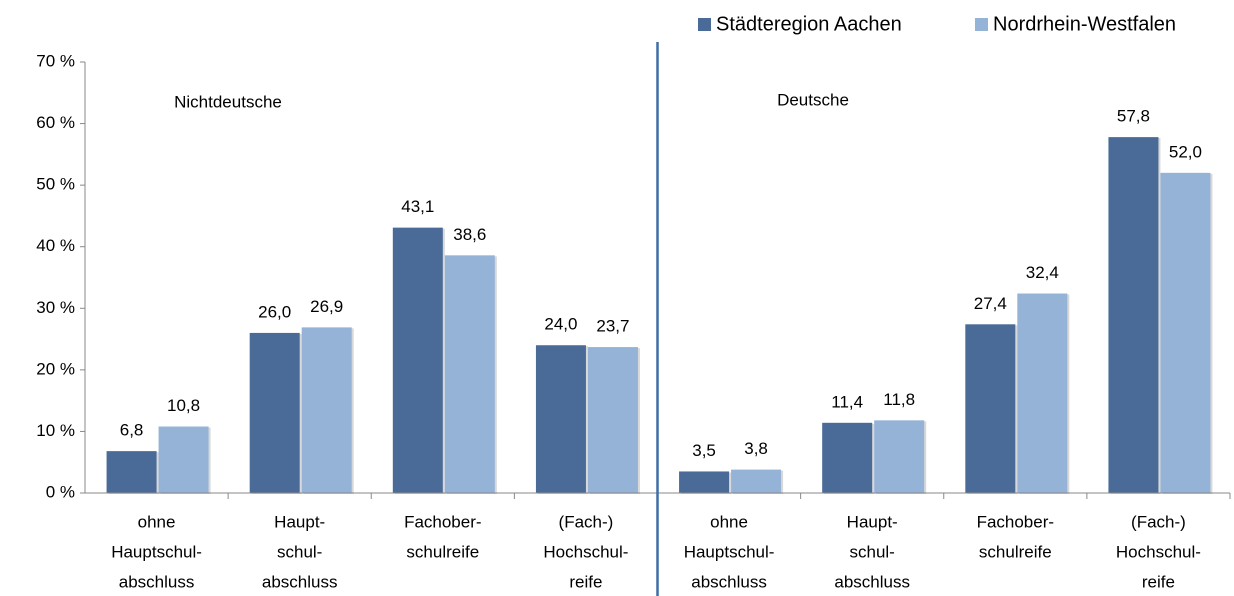 The image size is (1234, 596). What do you see at coordinates (809, 24) in the screenshot?
I see `legend-label: Städteregion Aachen` at bounding box center [809, 24].